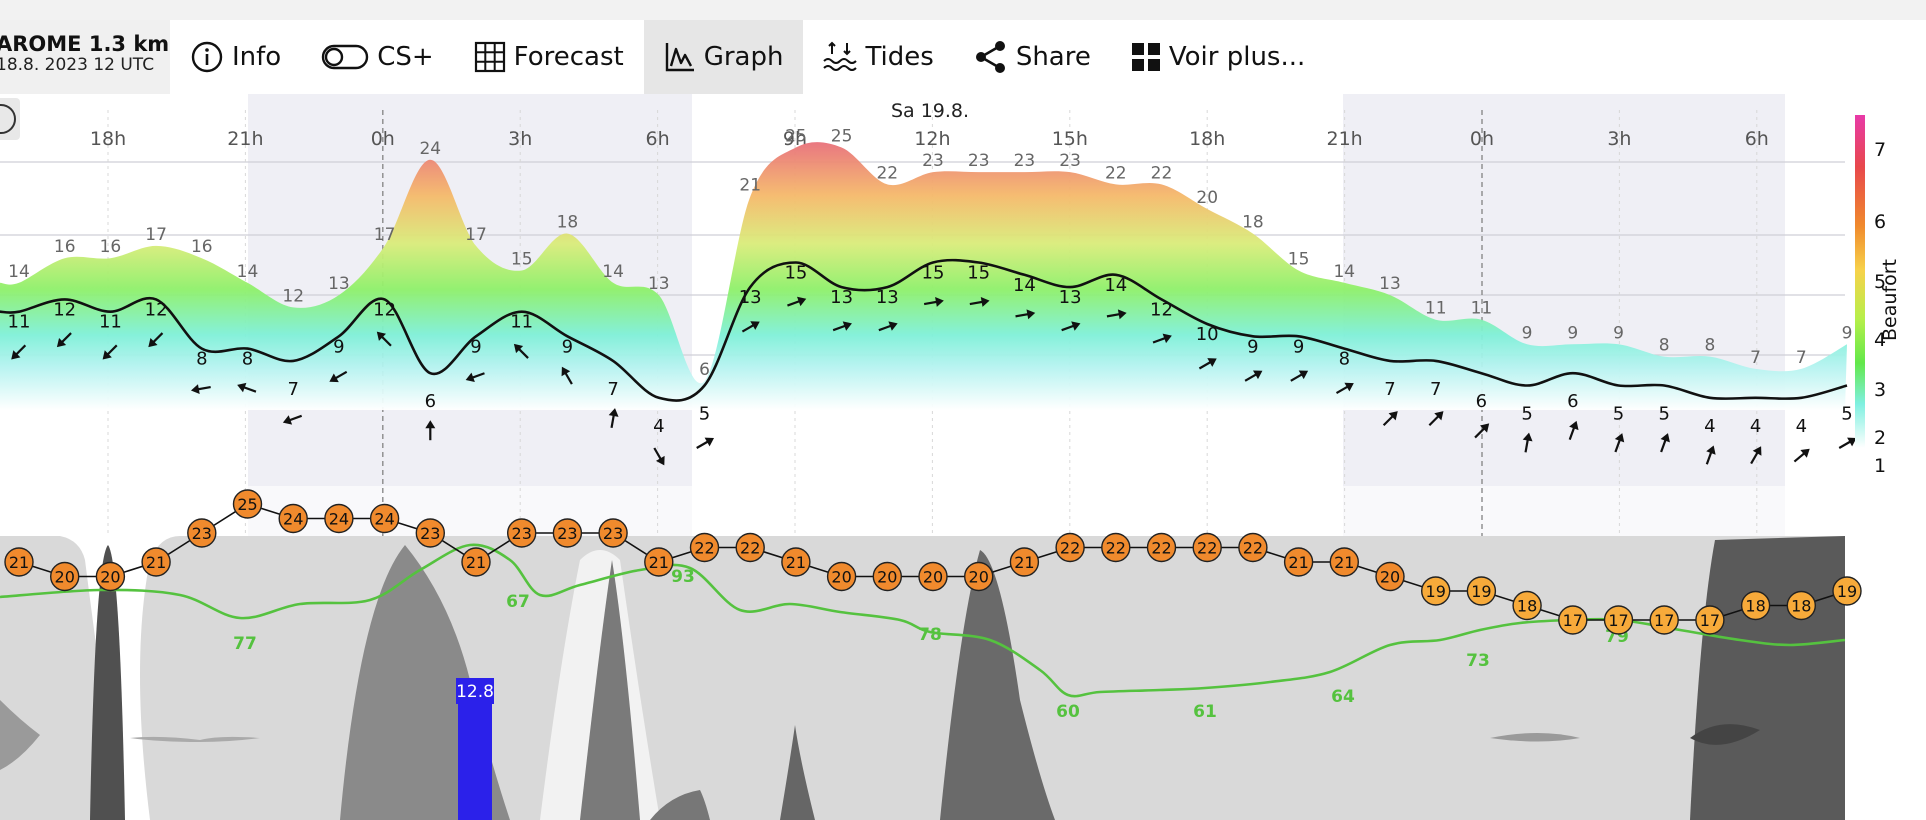 The image size is (1926, 820). Describe the element at coordinates (723, 57) in the screenshot. I see `graph-button: Graph` at that location.